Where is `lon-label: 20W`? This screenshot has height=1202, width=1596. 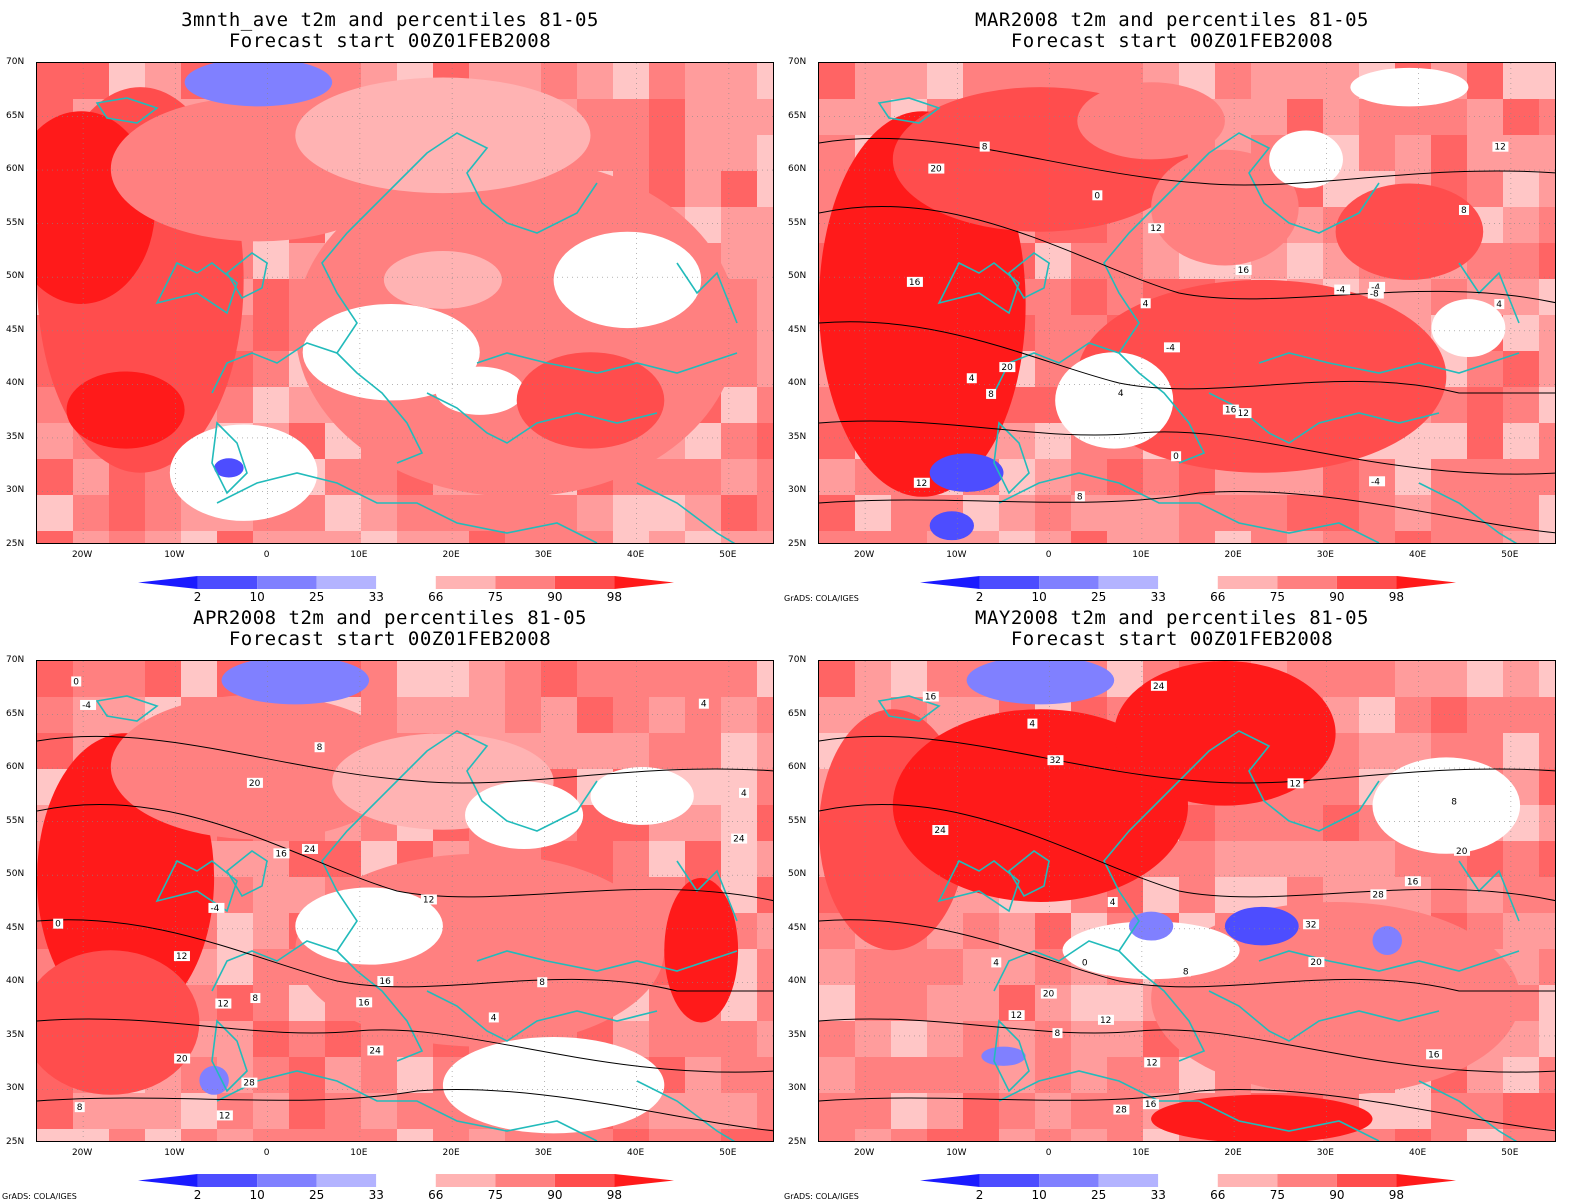 lon-label: 20W is located at coordinates (82, 1153).